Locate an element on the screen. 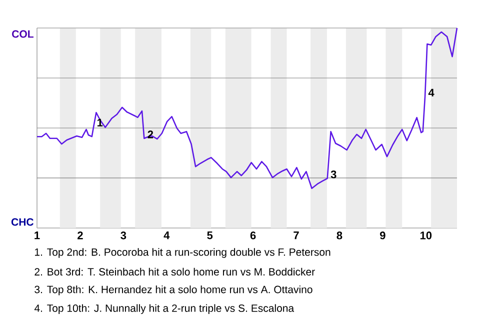 This screenshot has width=480, height=320. x-tick-label: 6 is located at coordinates (253, 236).